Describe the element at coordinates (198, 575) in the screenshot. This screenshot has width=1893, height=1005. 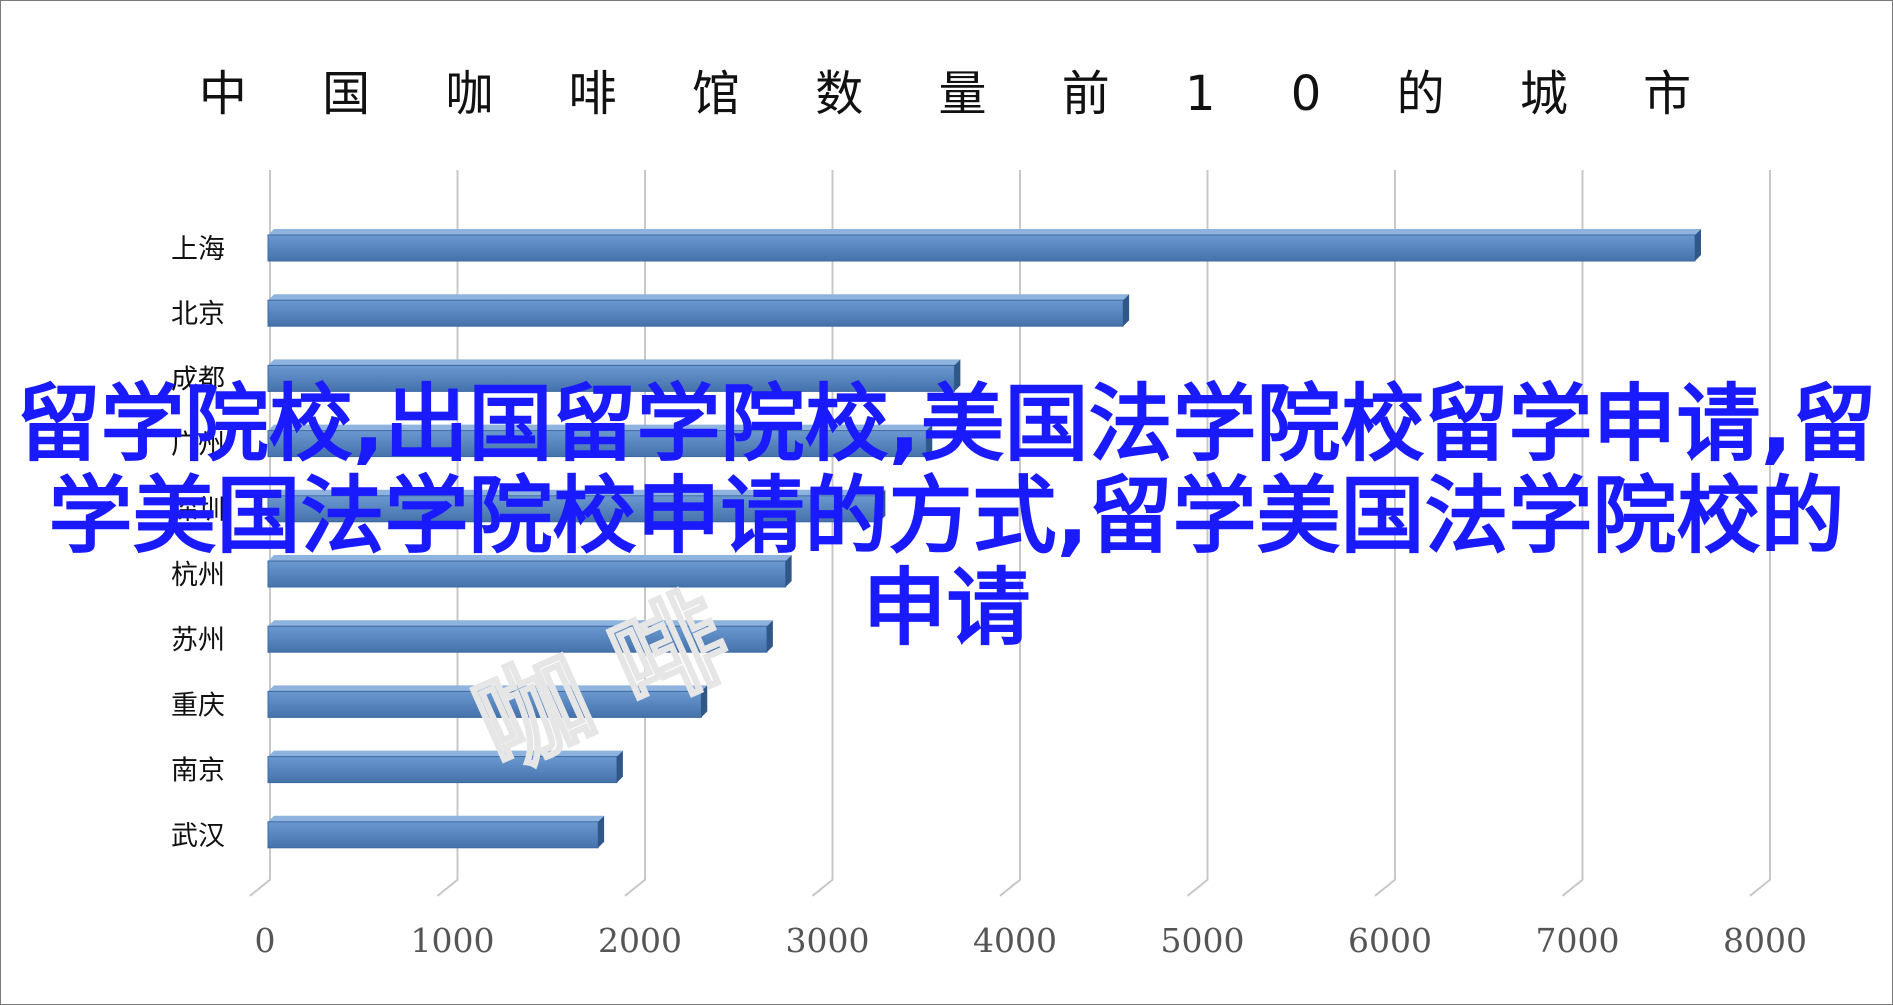
I see `category-label: 杭州` at that location.